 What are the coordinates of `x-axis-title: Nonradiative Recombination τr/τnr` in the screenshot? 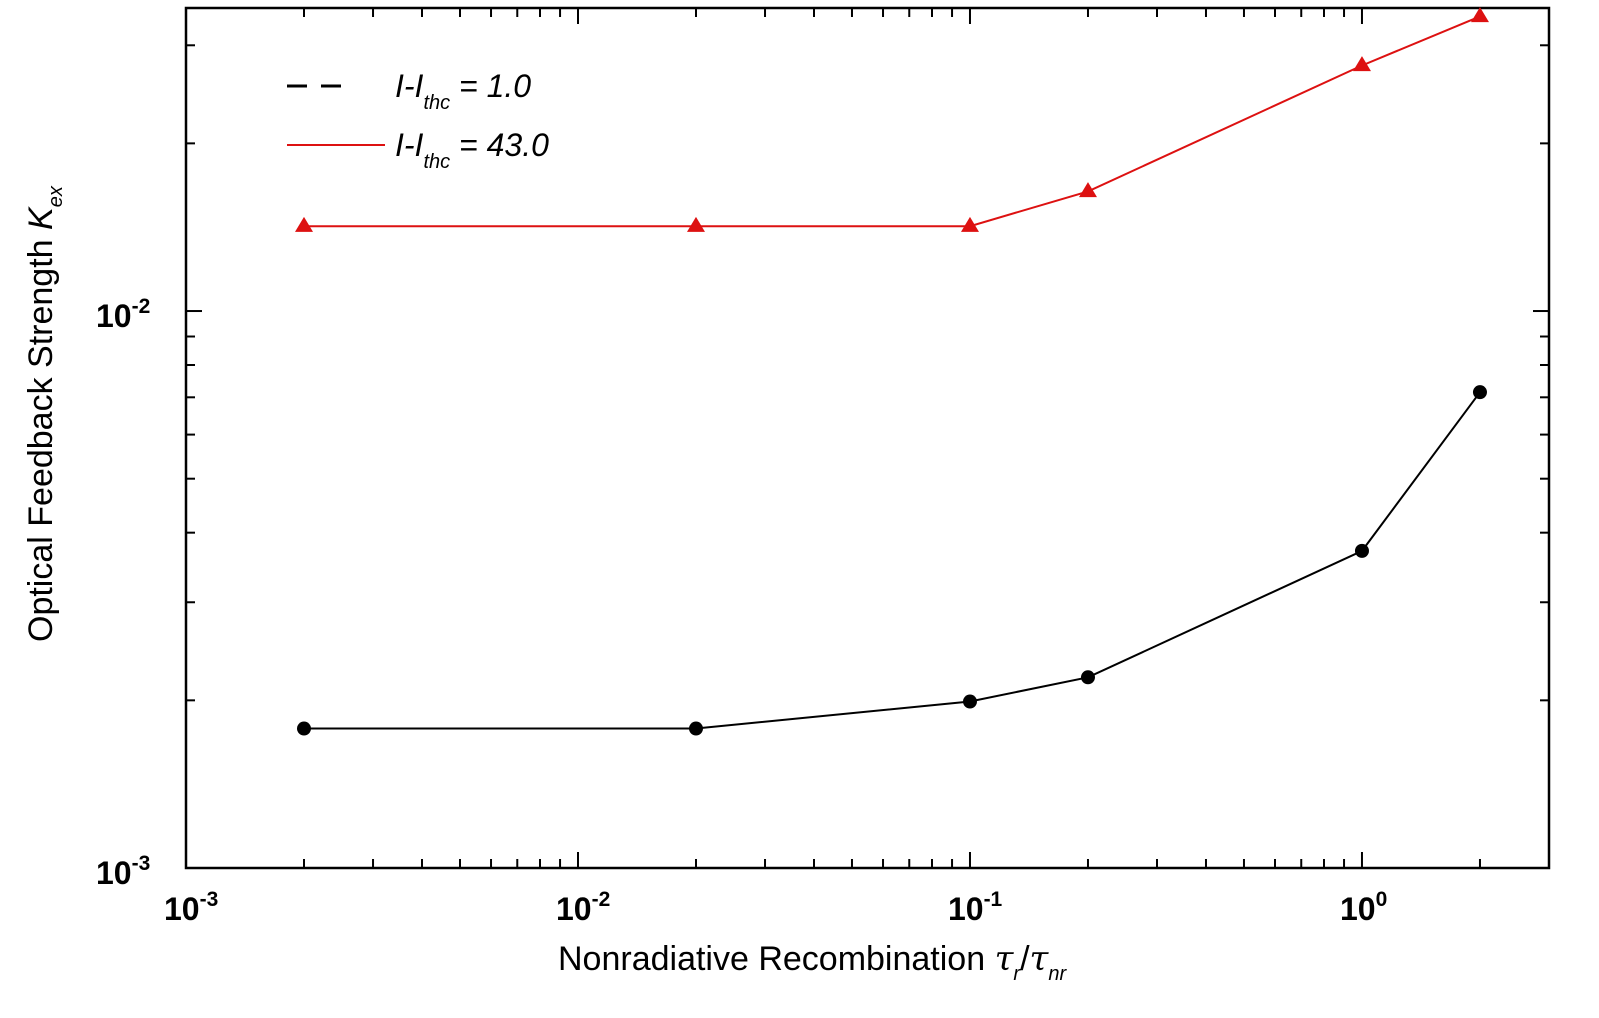 It's located at (812, 962).